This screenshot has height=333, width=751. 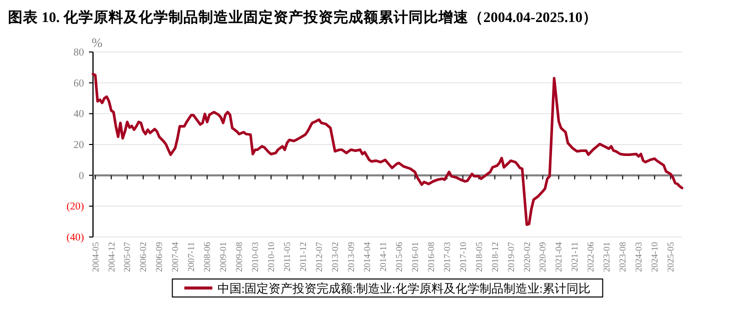 I want to click on x-tick-label: 2017-03, so click(x=447, y=257).